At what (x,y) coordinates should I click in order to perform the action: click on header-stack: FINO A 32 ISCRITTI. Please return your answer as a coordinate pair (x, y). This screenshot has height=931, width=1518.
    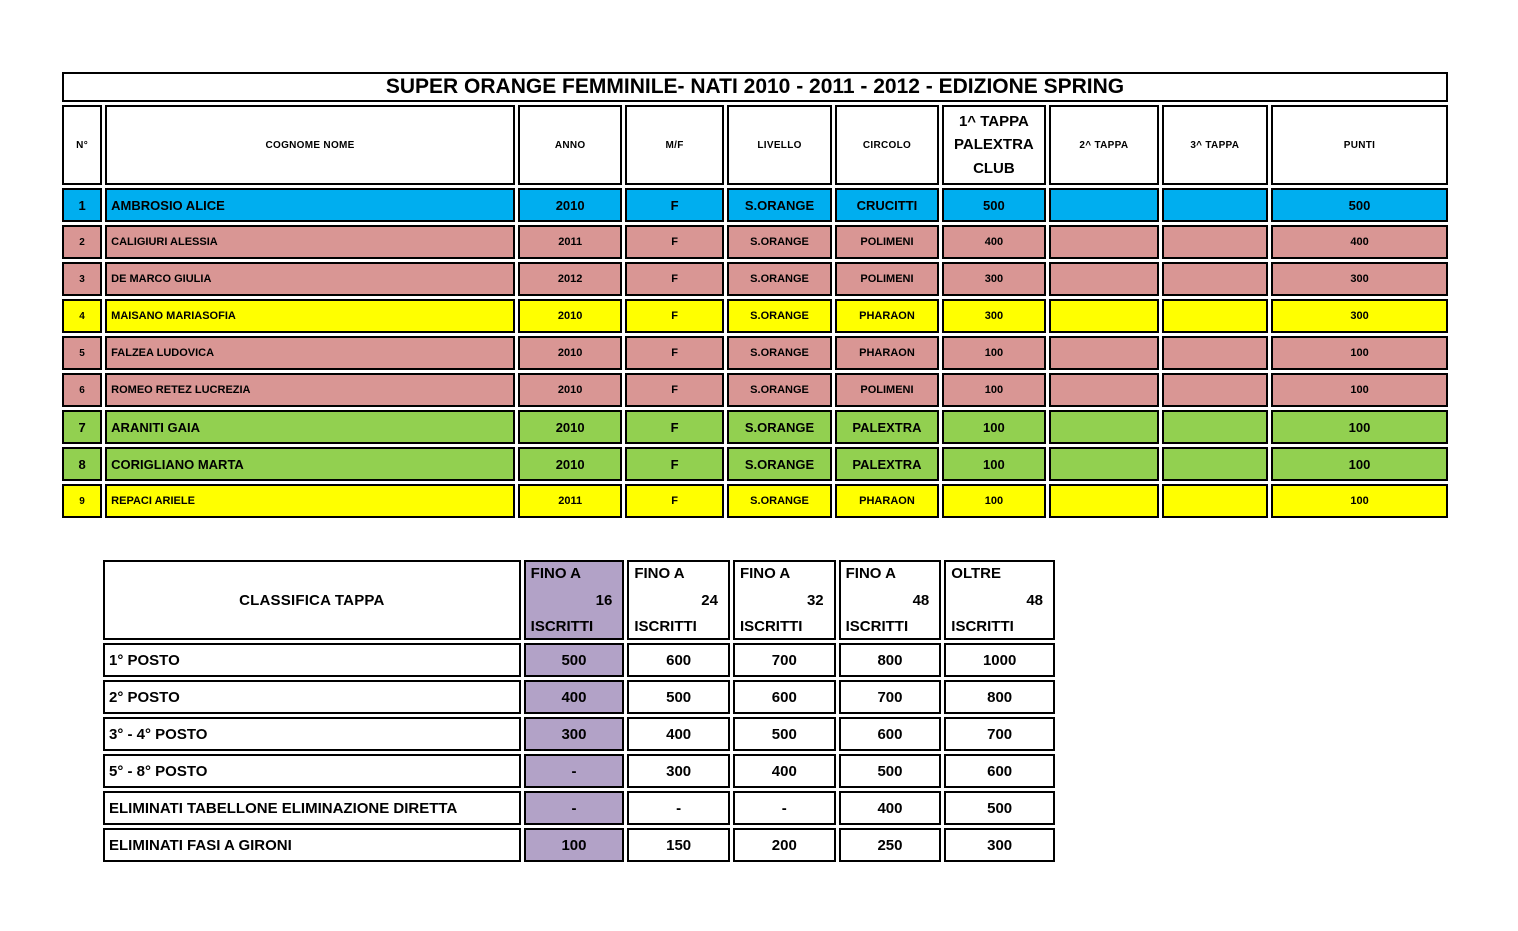
    Looking at the image, I should click on (784, 600).